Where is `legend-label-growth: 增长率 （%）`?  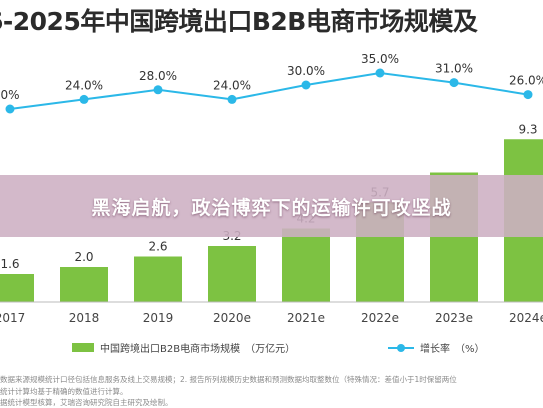 legend-label-growth: 增长率 （%） is located at coordinates (452, 349).